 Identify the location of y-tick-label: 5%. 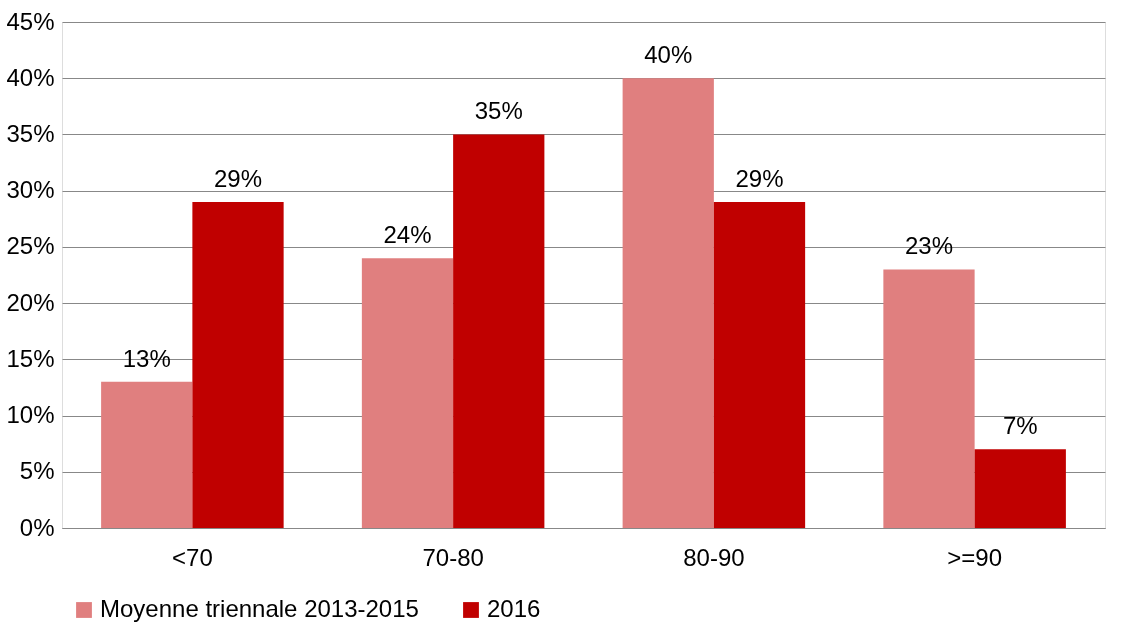
(37, 471).